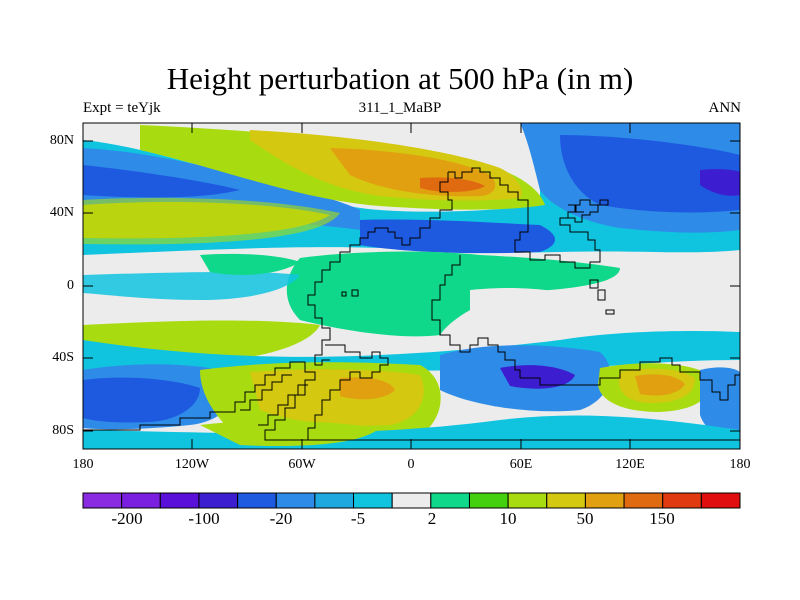  I want to click on lon-label-180e: 180, so click(740, 464).